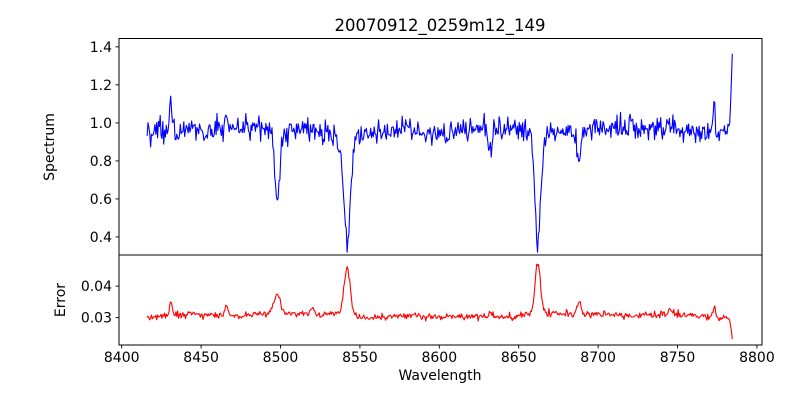 This screenshot has width=800, height=400. What do you see at coordinates (101, 200) in the screenshot?
I see `spectrum-y-tick-label: 0.6` at bounding box center [101, 200].